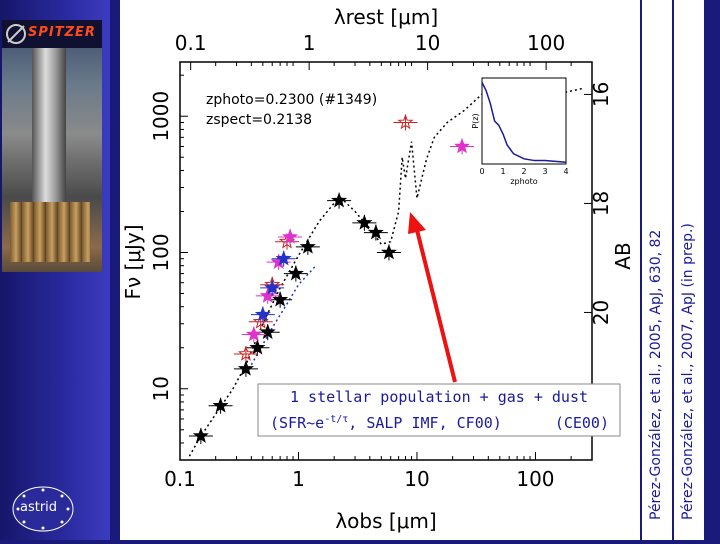  What do you see at coordinates (385, 521) in the screenshot?
I see `x-axis-label: λobs [μm]` at bounding box center [385, 521].